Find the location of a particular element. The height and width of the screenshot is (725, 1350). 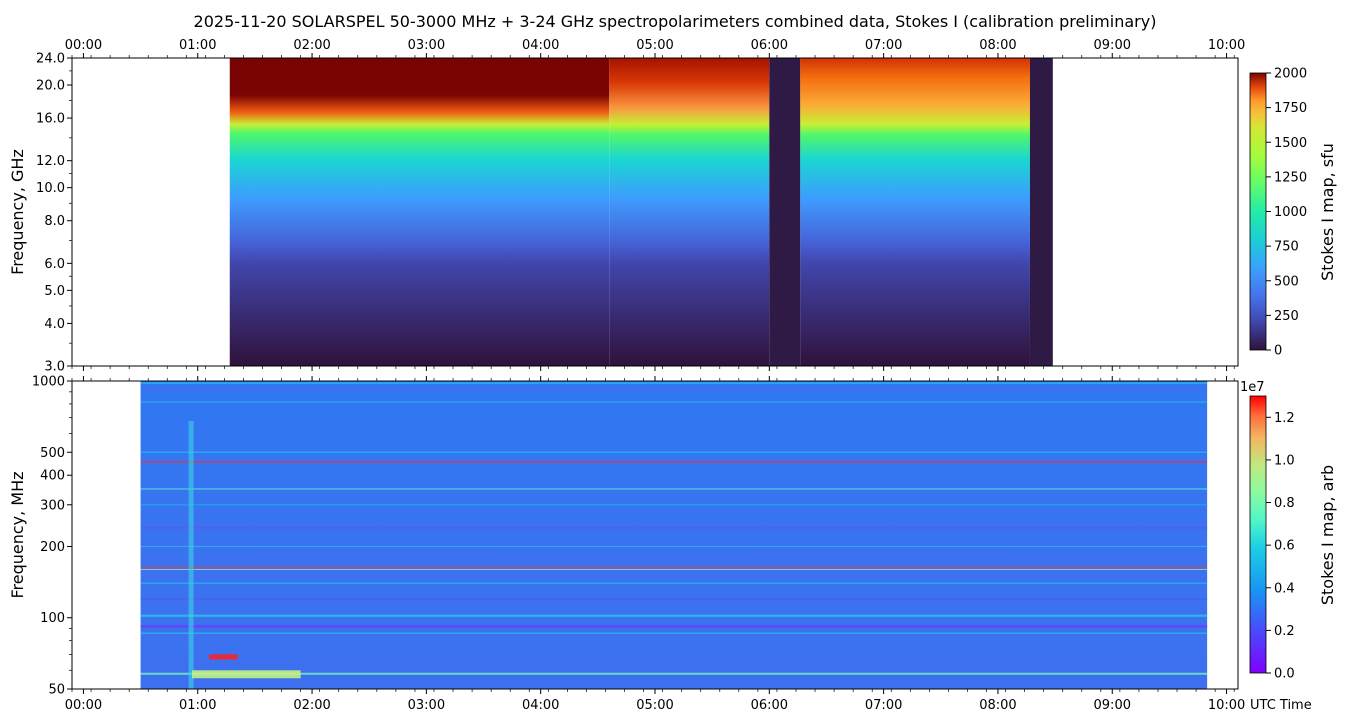

colorbar-tick-label: 2000 is located at coordinates (1290, 74).